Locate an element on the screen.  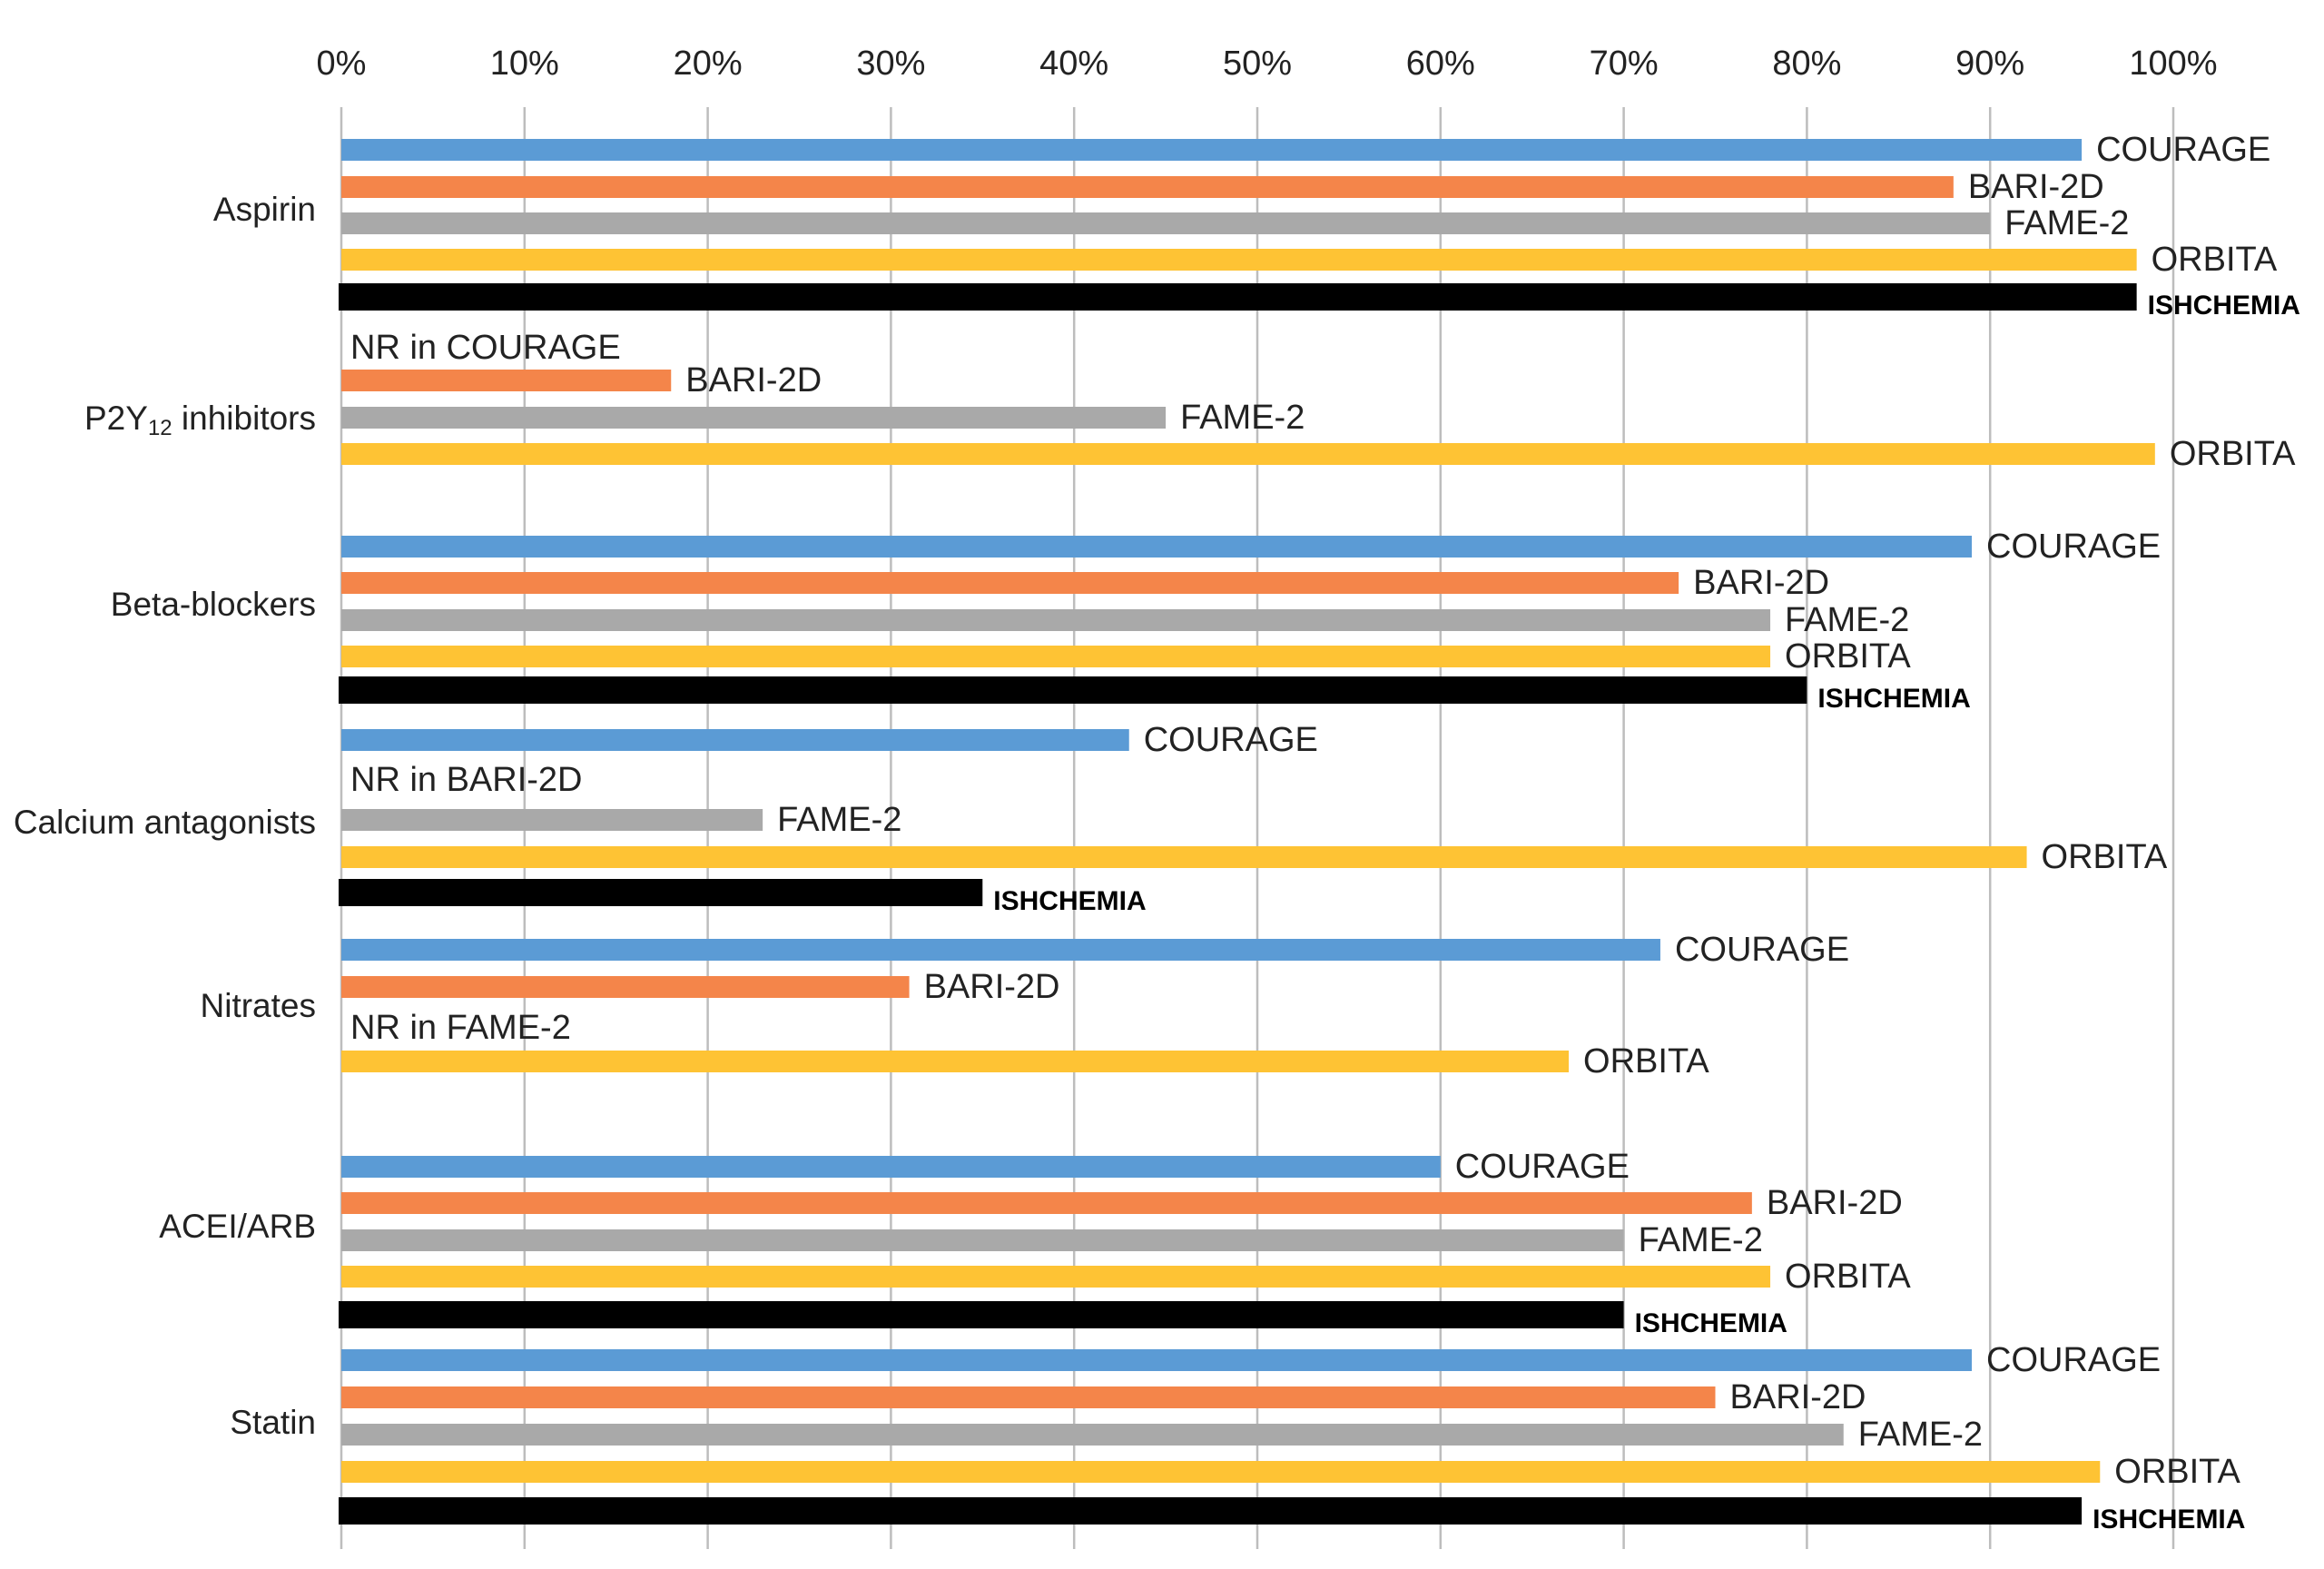
category-label: ACEI/ARB is located at coordinates (237, 1226).